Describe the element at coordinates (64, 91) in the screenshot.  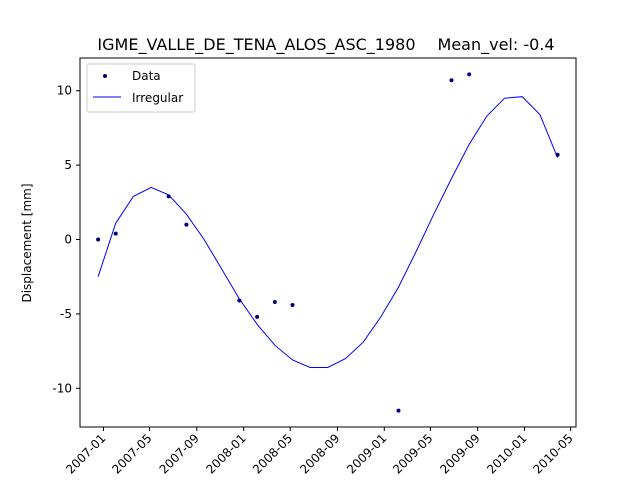
I see `y-tick-label: 10` at that location.